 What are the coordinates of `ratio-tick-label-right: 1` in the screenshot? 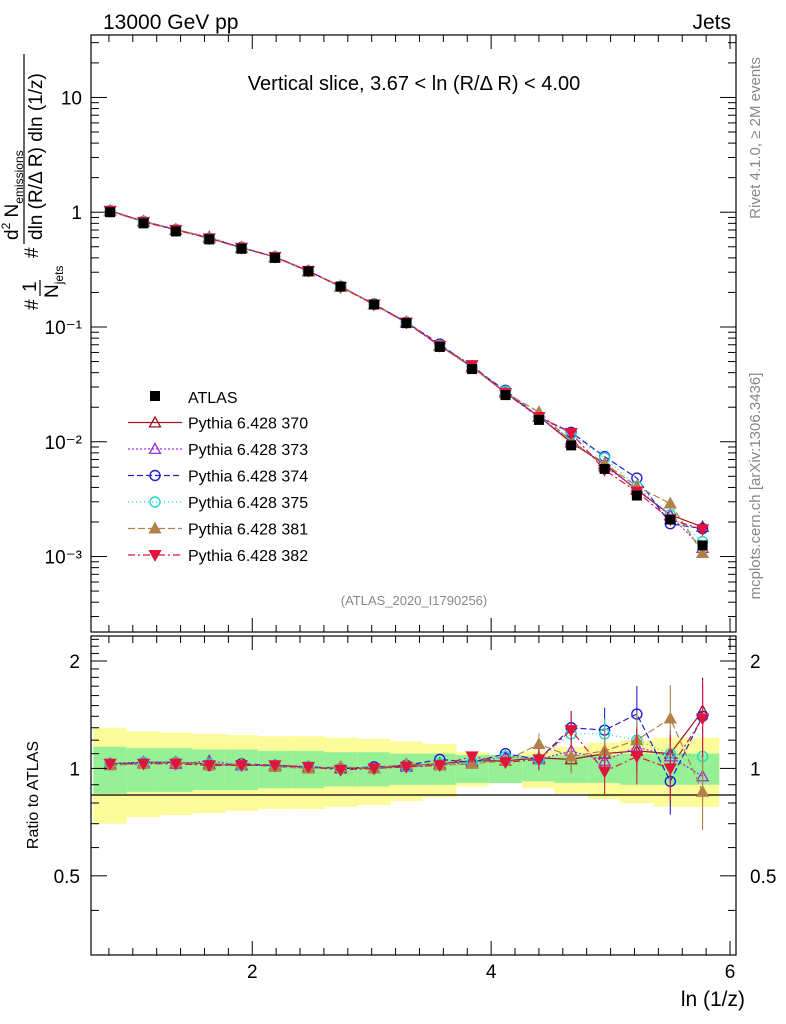 It's located at (755, 769).